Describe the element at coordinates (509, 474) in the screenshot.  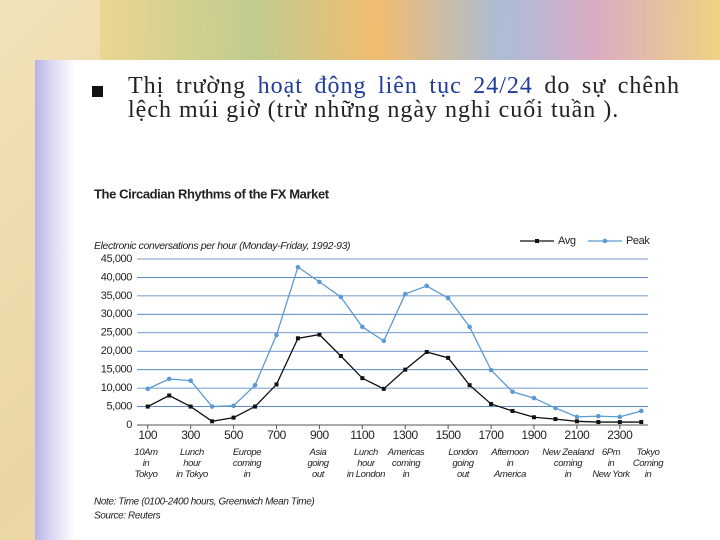
I see `annotation-line: America` at that location.